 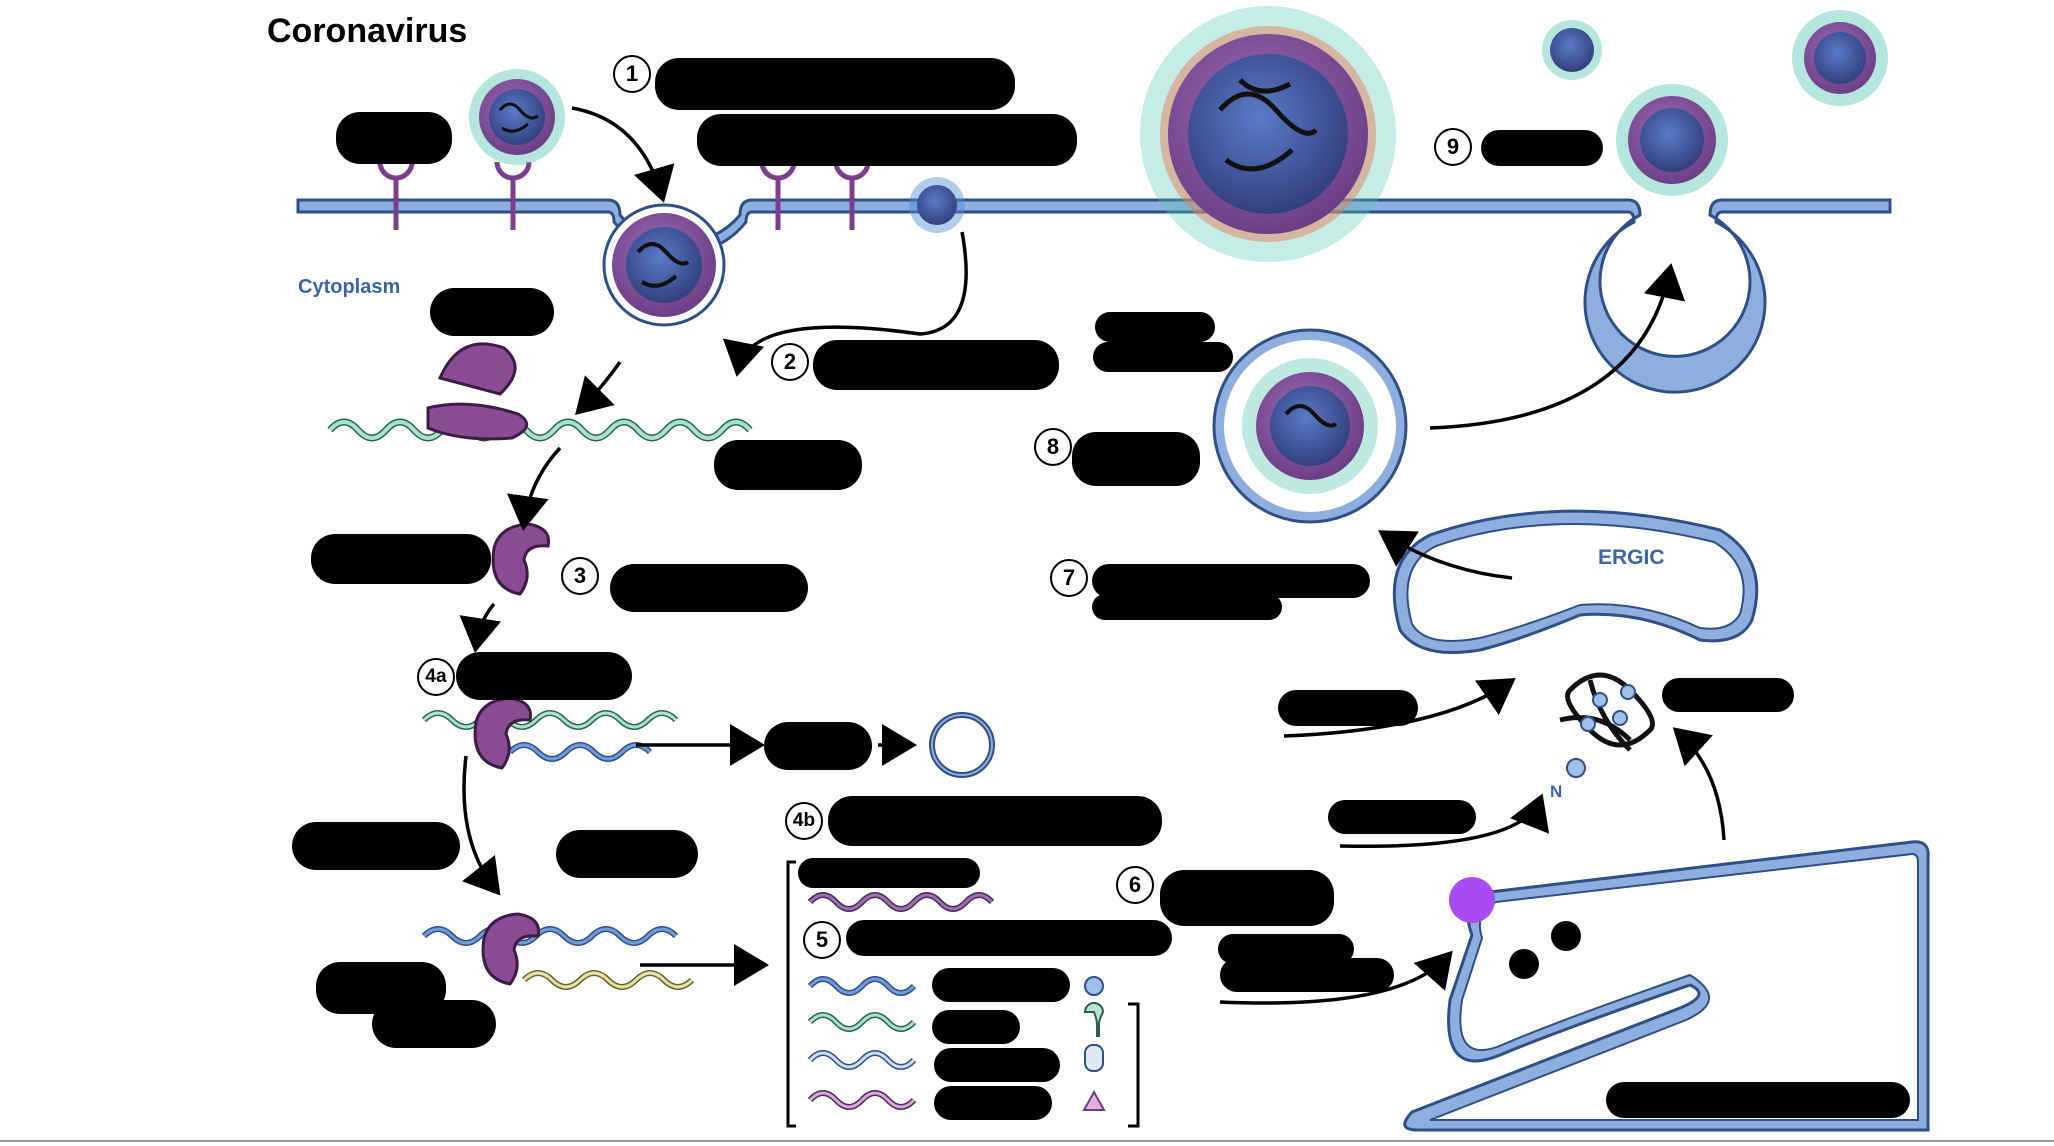 I want to click on transcription-complex, so click(x=558, y=951).